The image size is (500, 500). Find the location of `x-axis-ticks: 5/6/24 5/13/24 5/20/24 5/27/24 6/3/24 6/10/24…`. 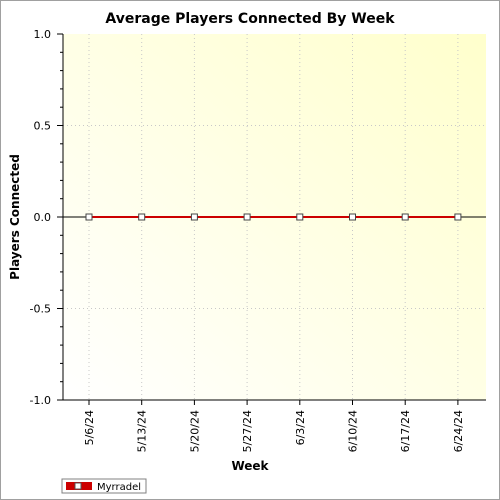

x-axis-ticks: 5/6/24 5/13/24 5/20/24 5/27/24 6/3/24 6/10/24… is located at coordinates (274, 426).